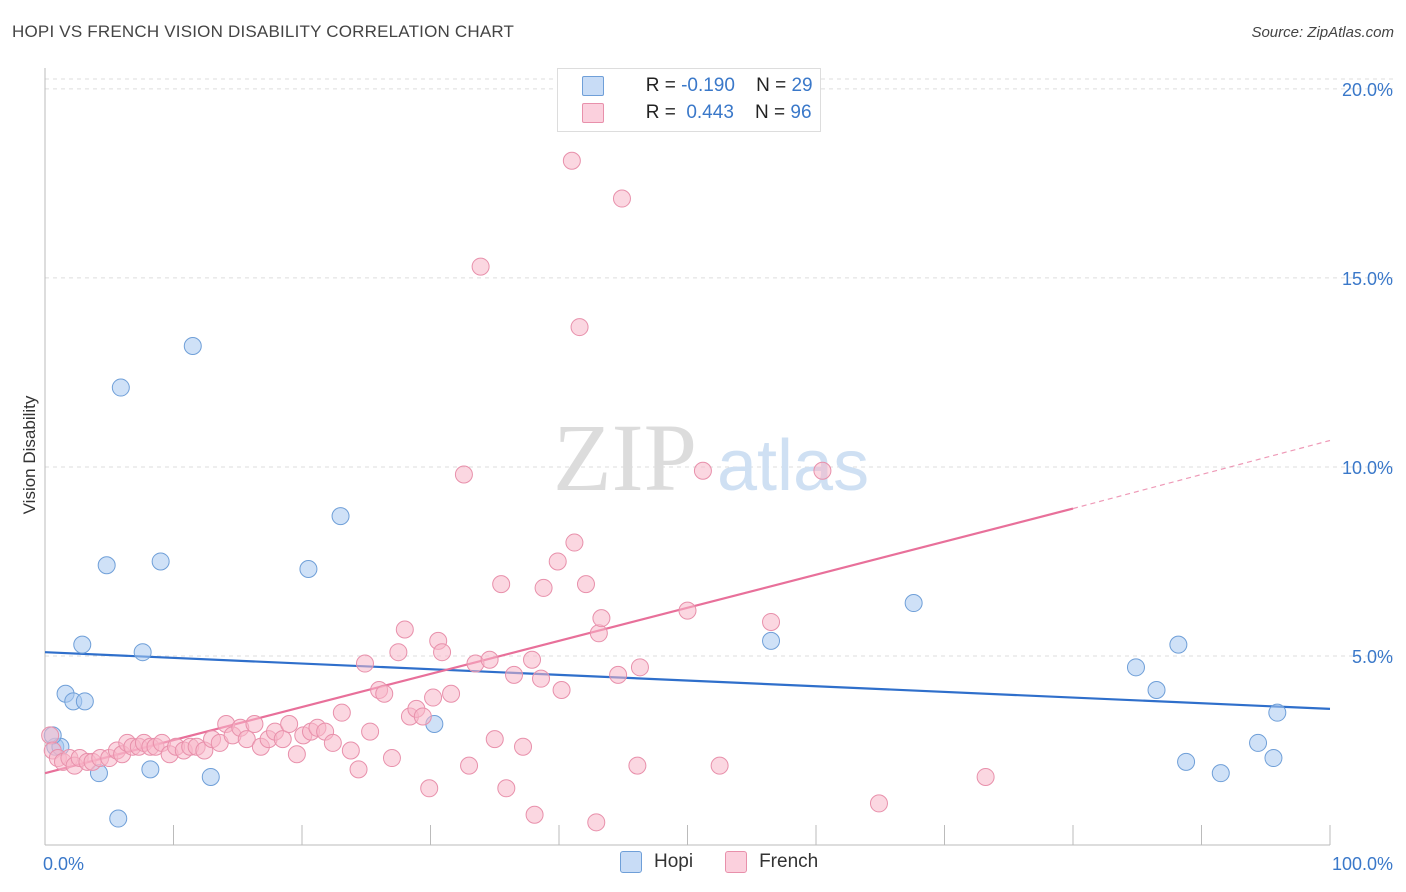  I want to click on y-axis-label: Vision Disability, so click(29, 454).